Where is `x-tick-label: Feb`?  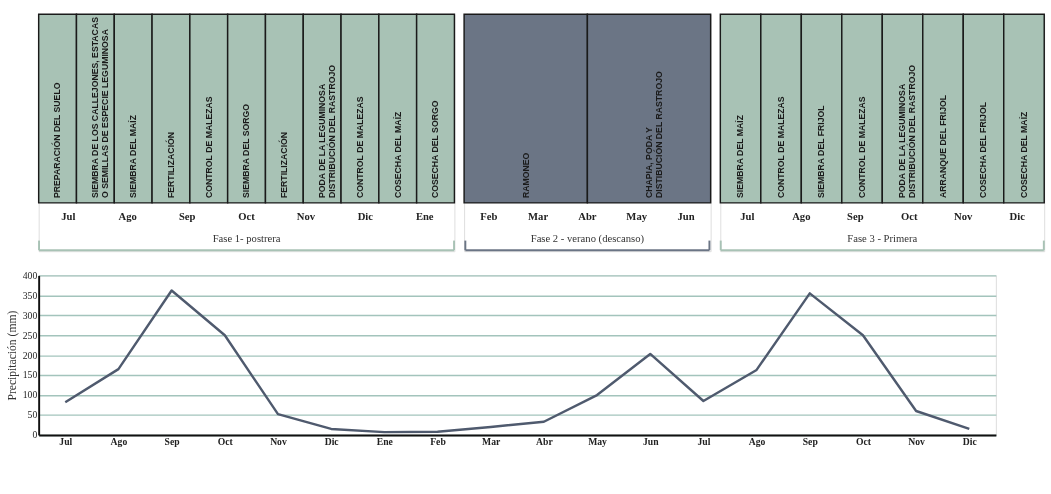 x-tick-label: Feb is located at coordinates (438, 442).